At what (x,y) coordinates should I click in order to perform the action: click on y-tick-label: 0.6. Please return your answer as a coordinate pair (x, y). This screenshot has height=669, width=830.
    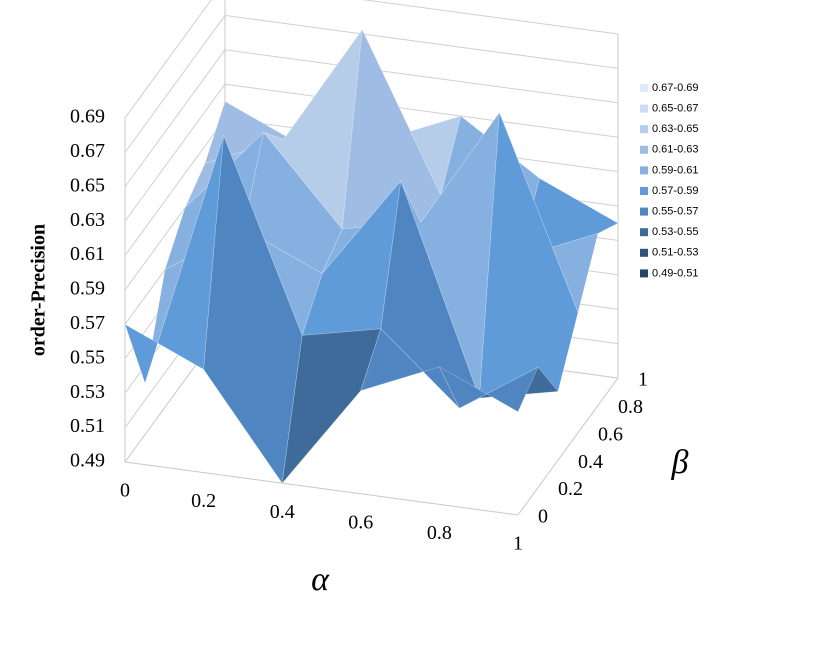
    Looking at the image, I should click on (610, 434).